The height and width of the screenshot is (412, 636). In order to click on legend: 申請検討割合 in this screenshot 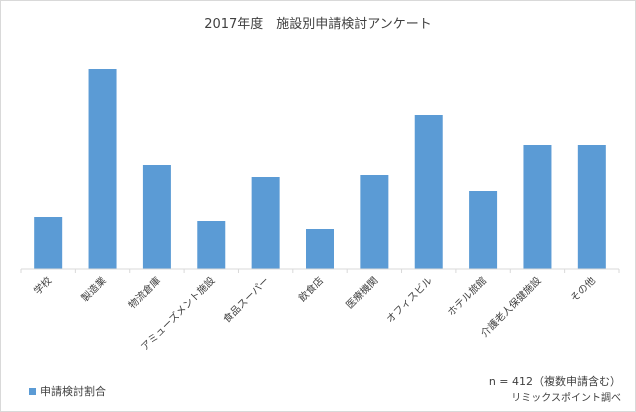, I will do `click(67, 391)`.